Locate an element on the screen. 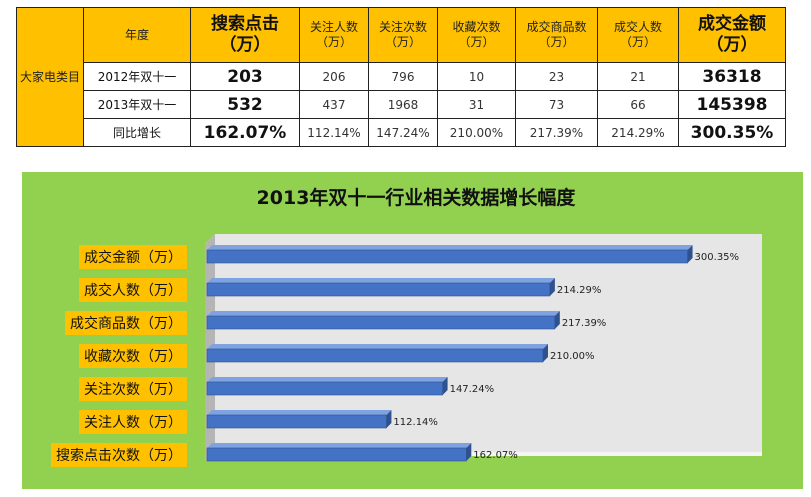 The height and width of the screenshot is (497, 811). header-followers: 关注人数 （万） is located at coordinates (334, 35).